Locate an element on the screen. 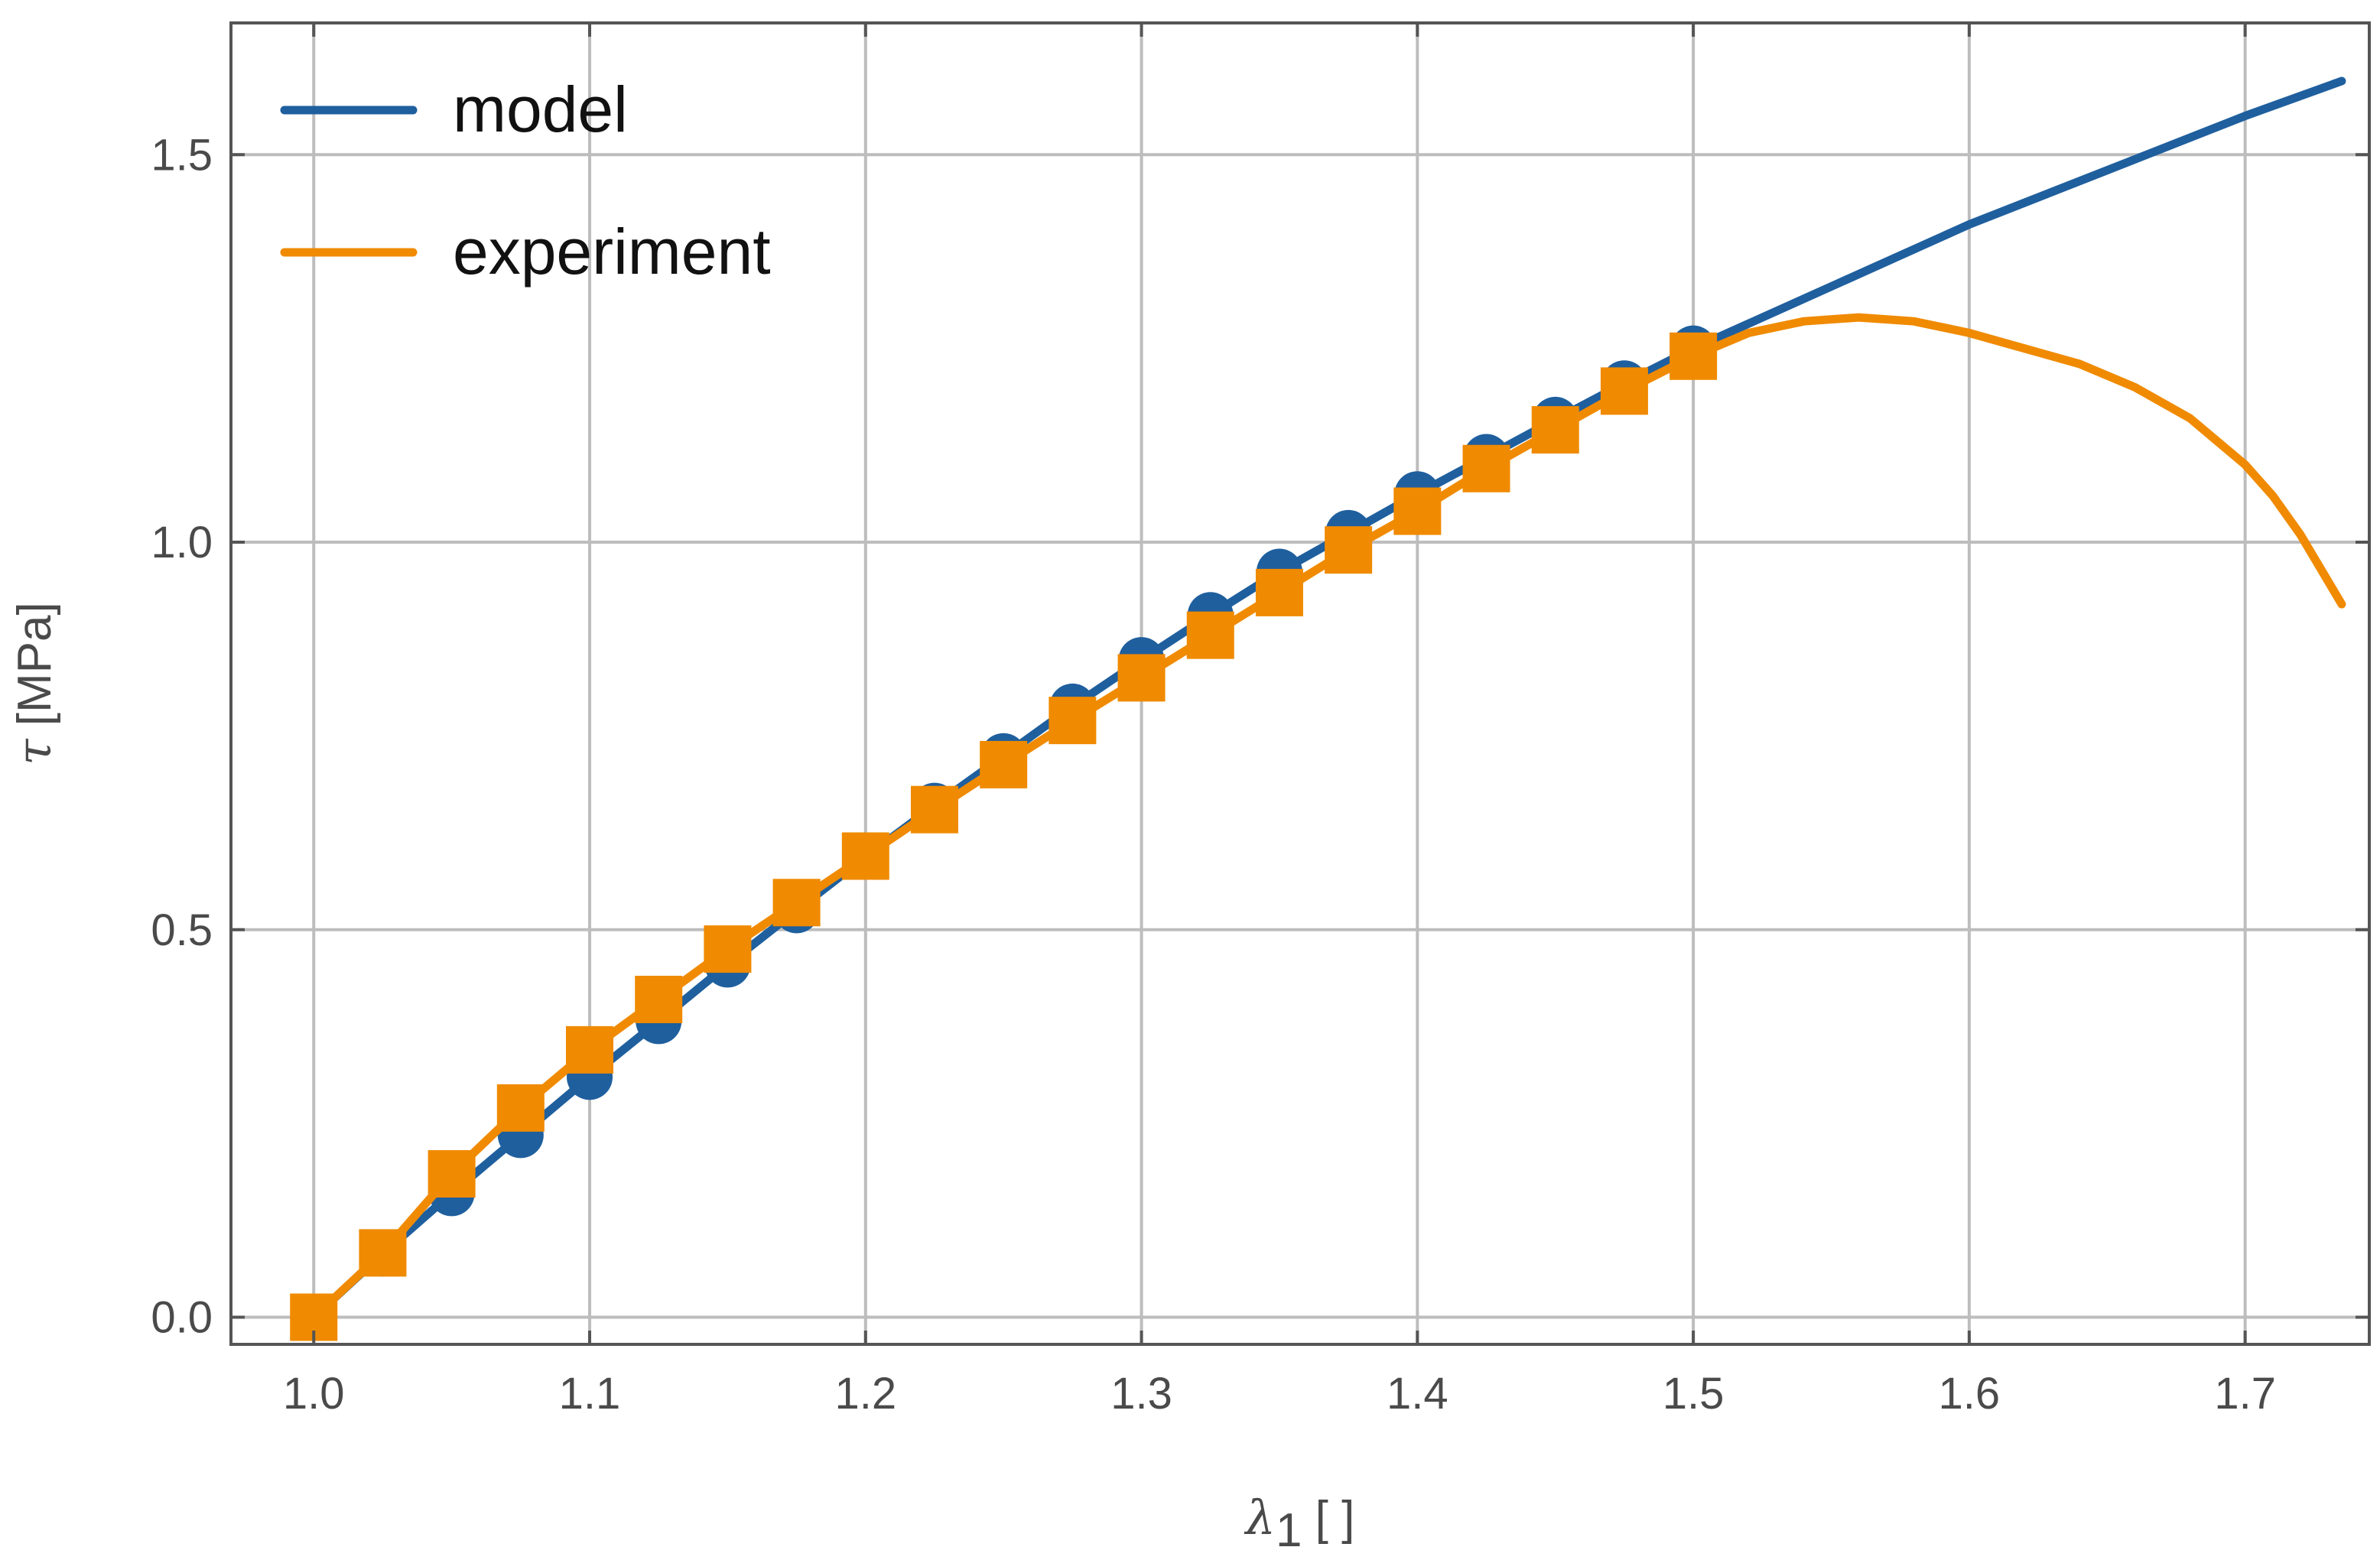 This screenshot has width=2380, height=1560. legend-label-experiment: experiment is located at coordinates (612, 252).